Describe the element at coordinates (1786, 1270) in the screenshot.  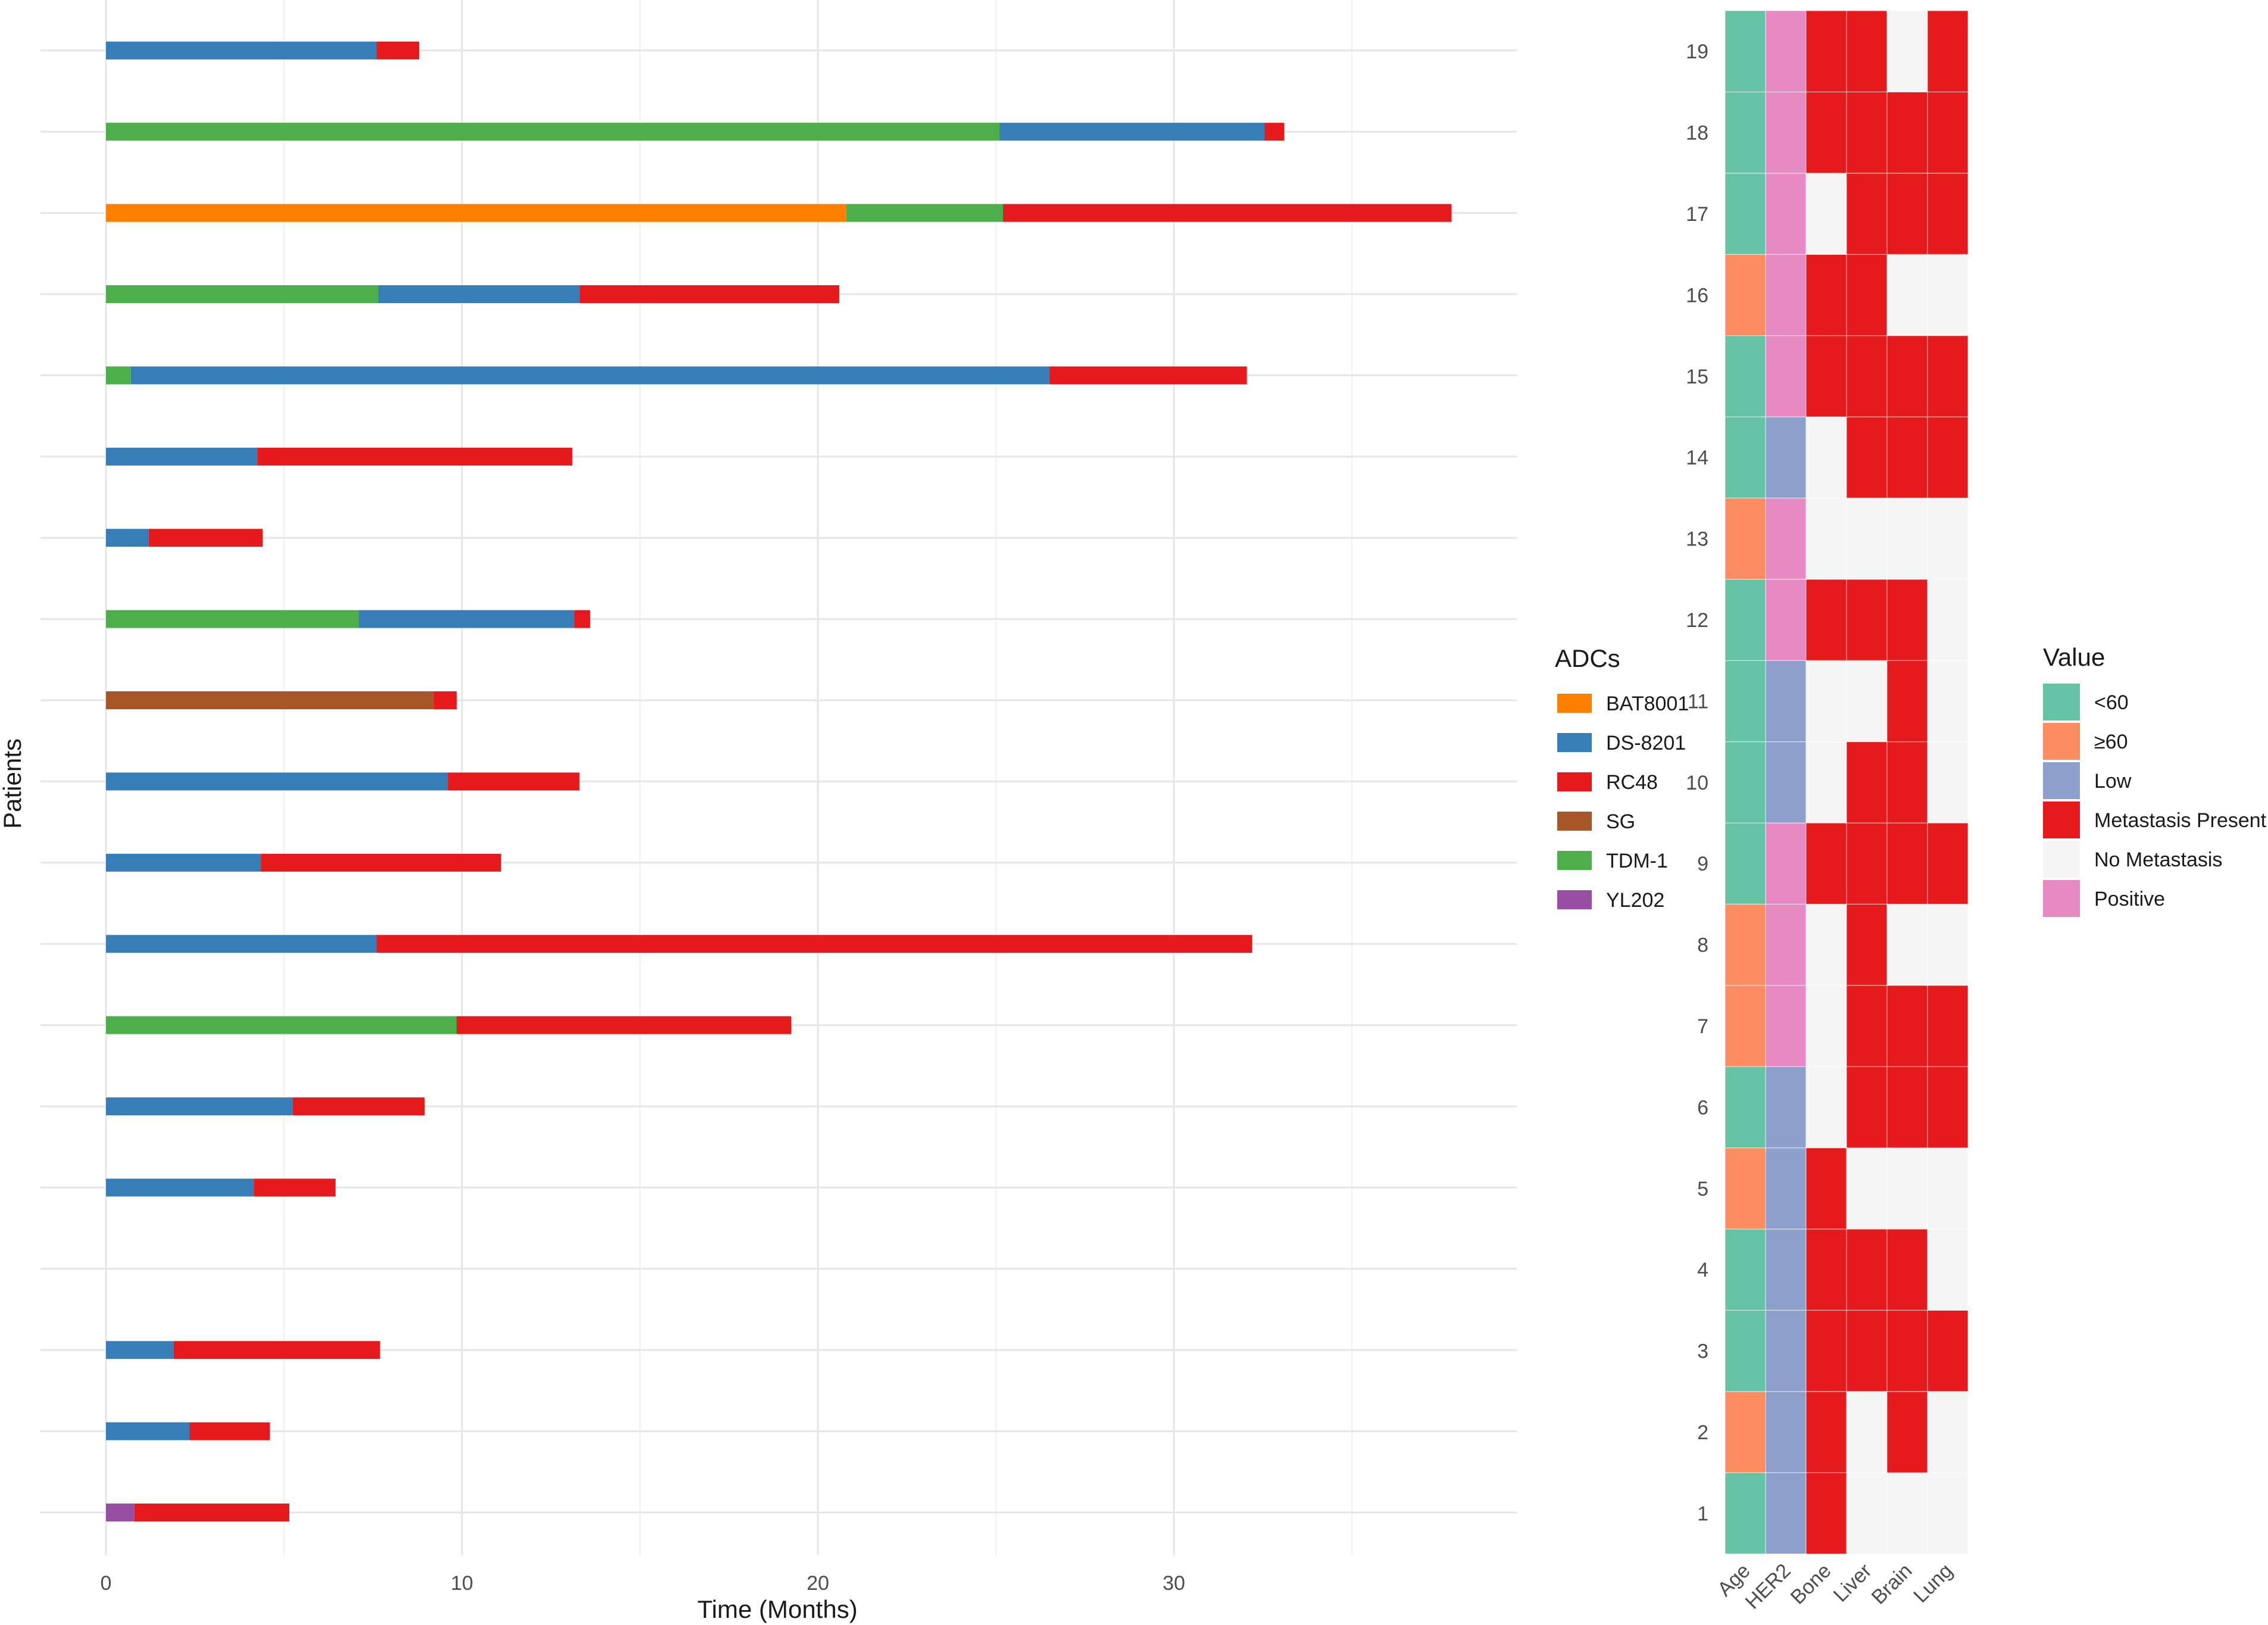
I see `heatmap-cell-row-4-her2` at that location.